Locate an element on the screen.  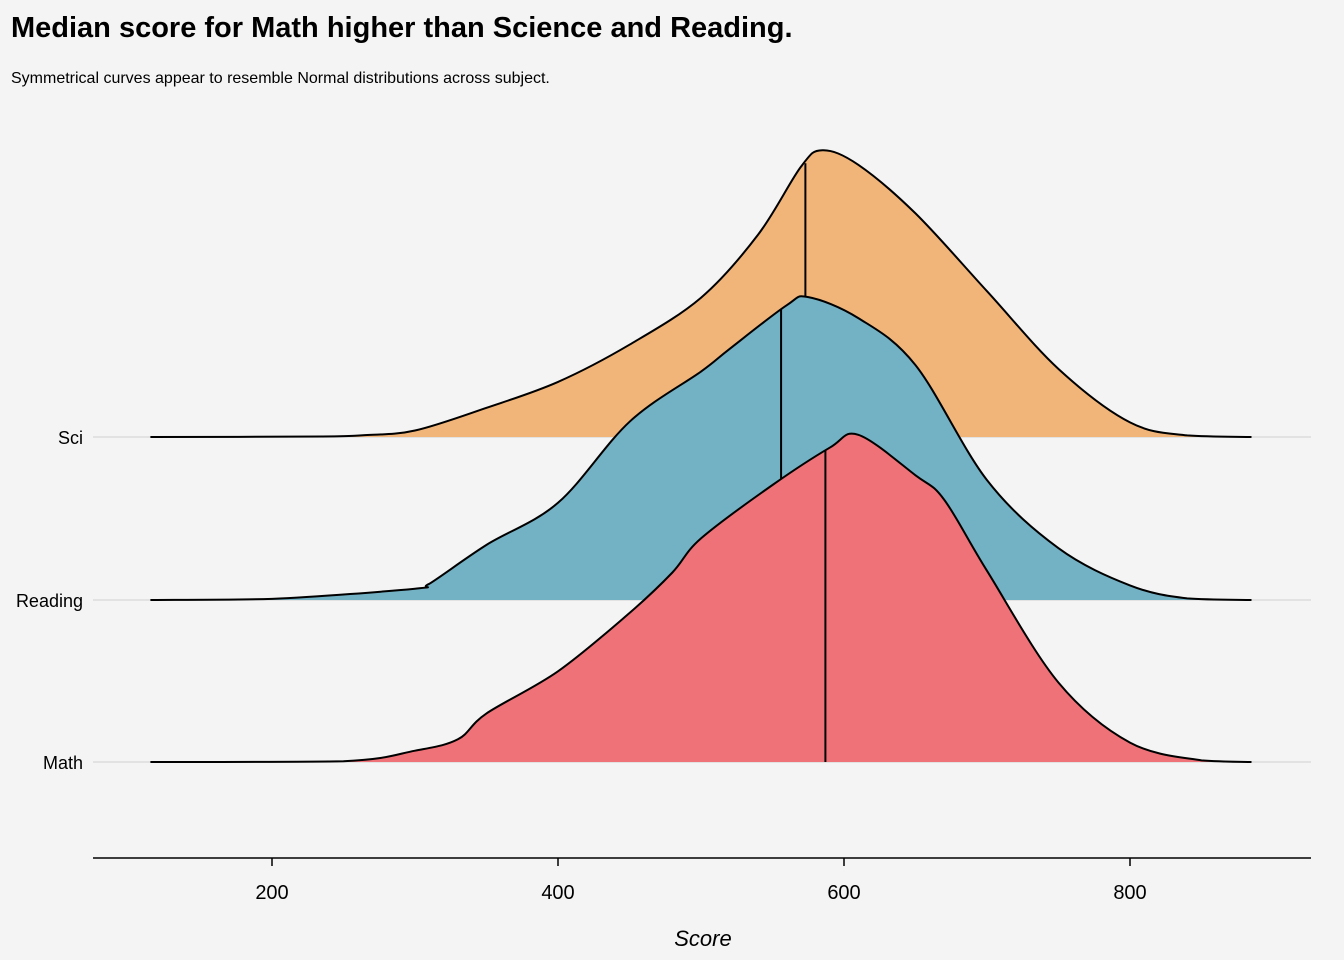
y-tick-label-math: Math is located at coordinates (63, 763).